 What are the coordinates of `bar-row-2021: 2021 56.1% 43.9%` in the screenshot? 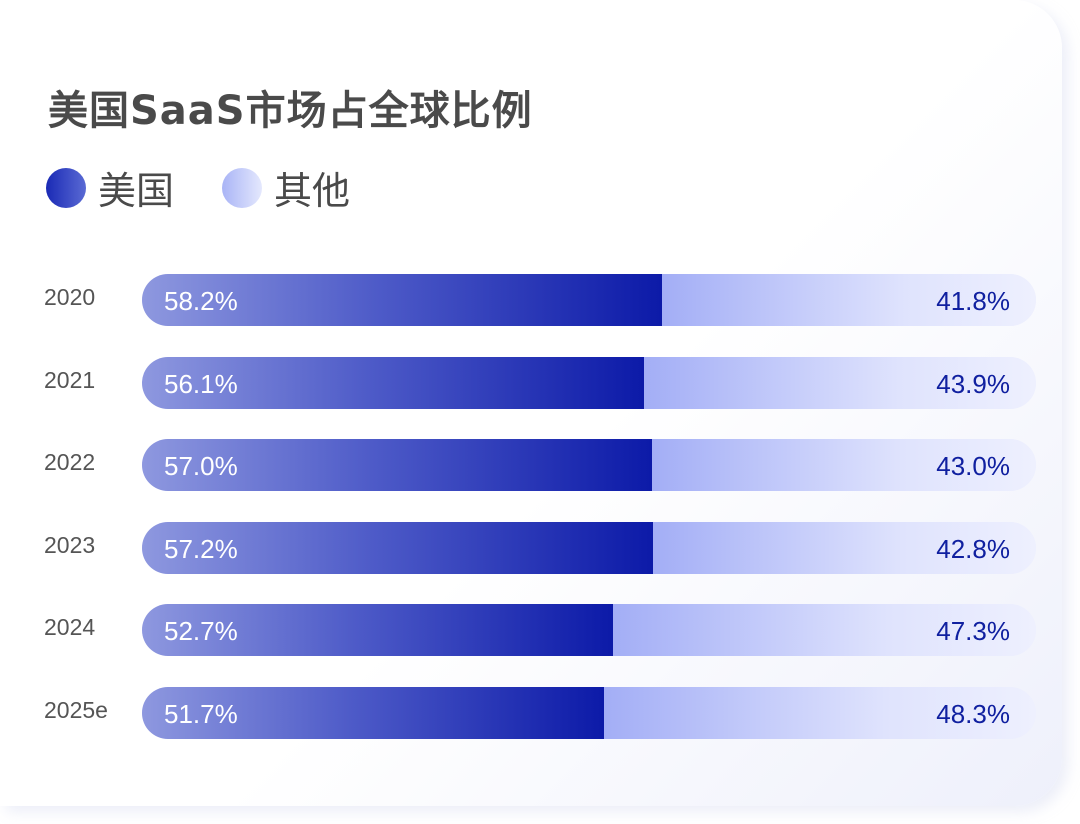 It's located at (540, 382).